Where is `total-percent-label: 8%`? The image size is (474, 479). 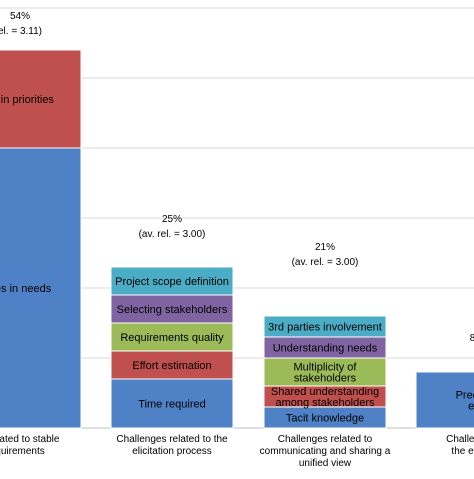 total-percent-label: 8% is located at coordinates (472, 338).